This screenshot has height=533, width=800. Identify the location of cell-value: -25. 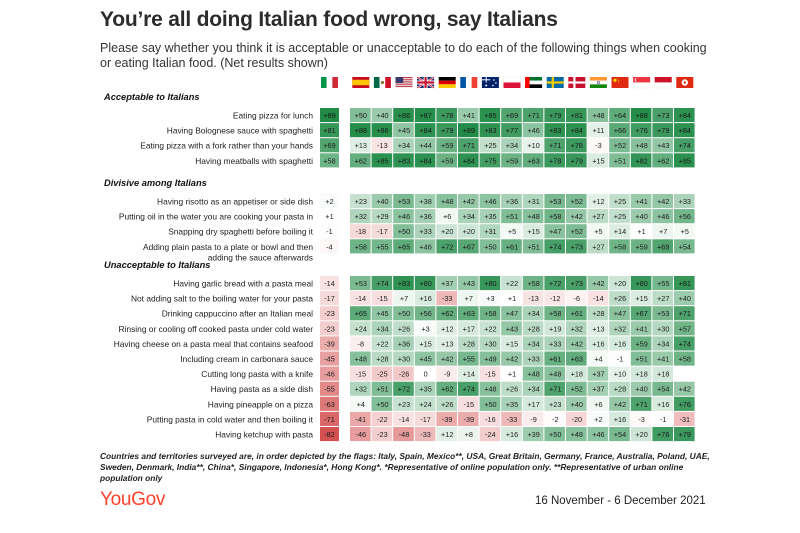
(382, 374).